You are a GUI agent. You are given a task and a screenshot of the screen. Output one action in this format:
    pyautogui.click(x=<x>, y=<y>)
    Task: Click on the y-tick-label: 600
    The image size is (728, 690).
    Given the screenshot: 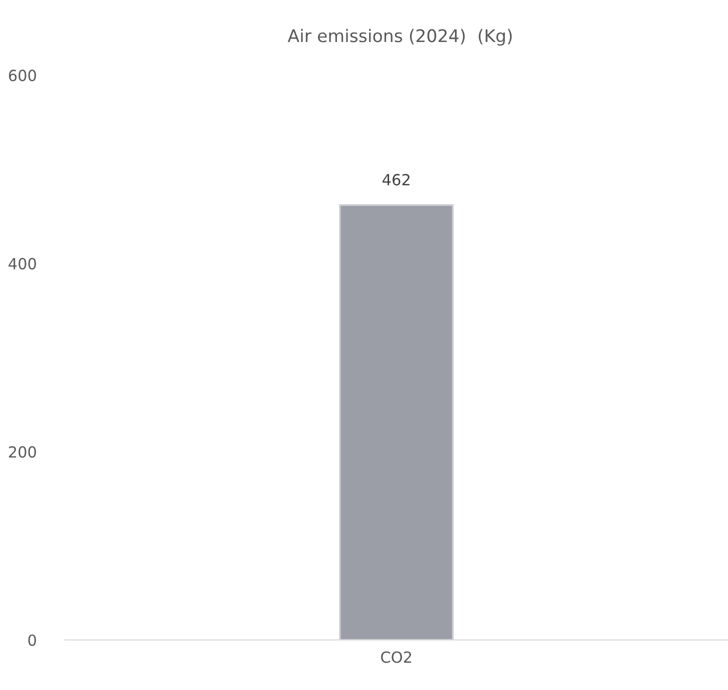 What is the action you would take?
    pyautogui.click(x=22, y=76)
    